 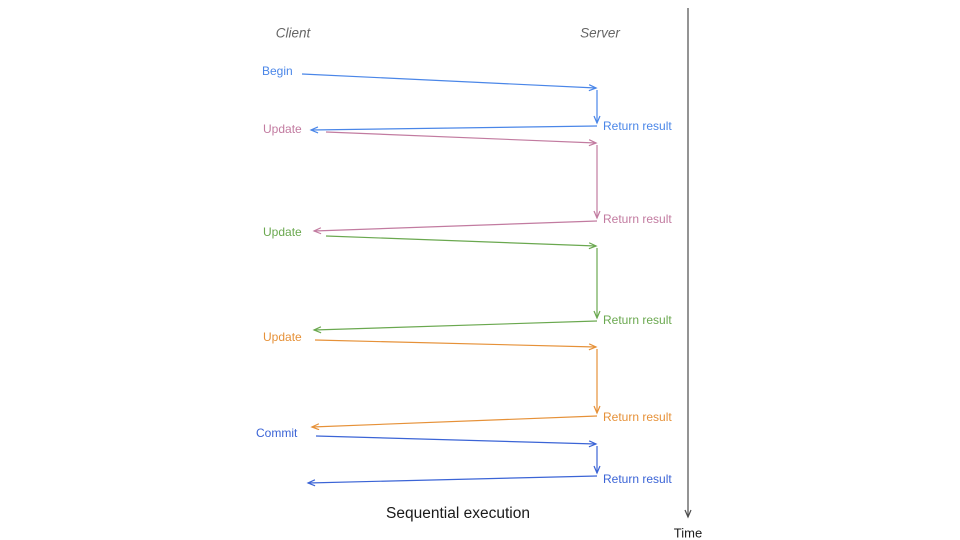 I want to click on client-column-header: Client, so click(x=293, y=33).